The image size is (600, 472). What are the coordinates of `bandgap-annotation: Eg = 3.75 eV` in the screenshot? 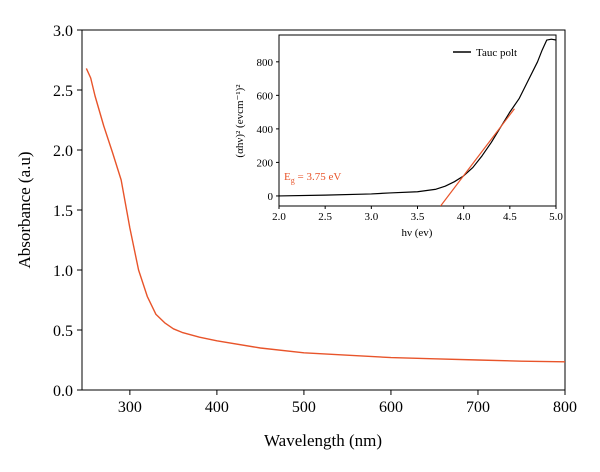 It's located at (312, 178).